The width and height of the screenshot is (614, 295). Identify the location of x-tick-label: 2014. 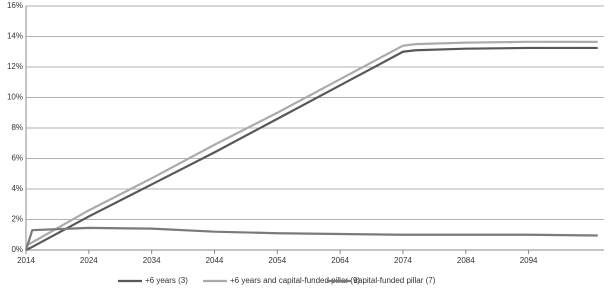
(26, 260).